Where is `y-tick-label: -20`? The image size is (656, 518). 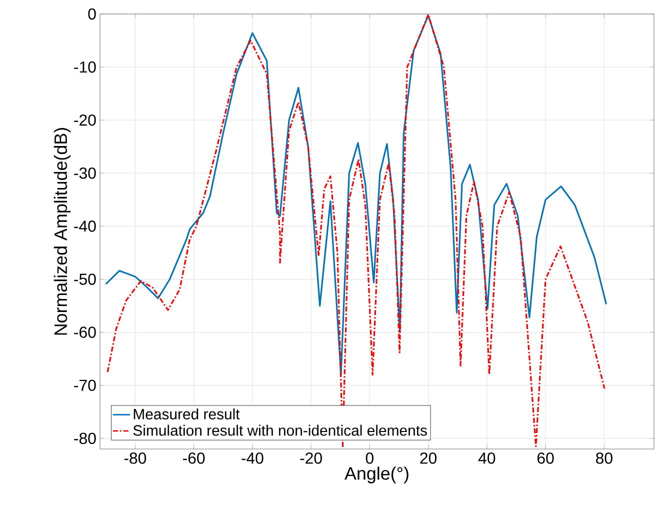
y-tick-label: -20 is located at coordinates (85, 120).